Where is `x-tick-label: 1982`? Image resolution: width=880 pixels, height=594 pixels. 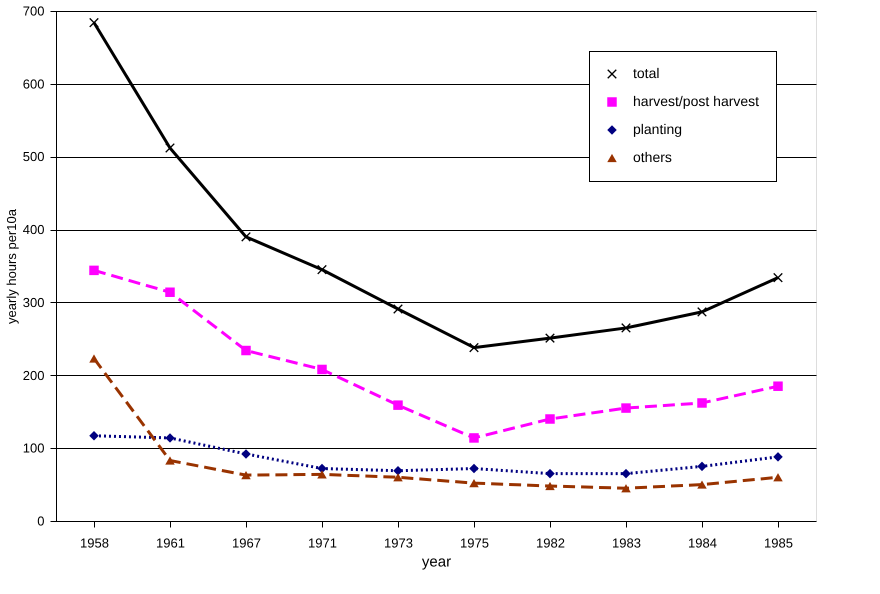
x-tick-label: 1982 is located at coordinates (550, 543).